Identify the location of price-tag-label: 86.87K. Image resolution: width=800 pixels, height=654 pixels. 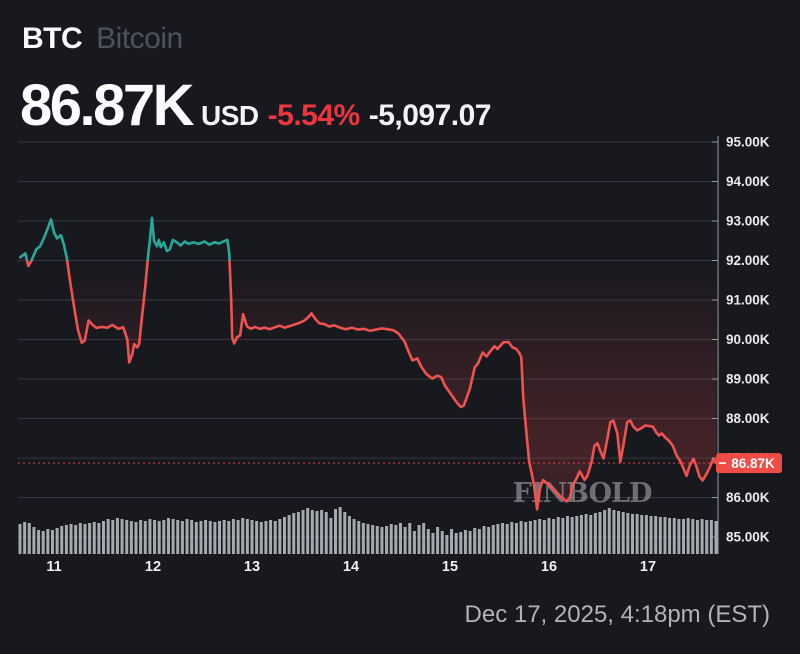
(753, 463).